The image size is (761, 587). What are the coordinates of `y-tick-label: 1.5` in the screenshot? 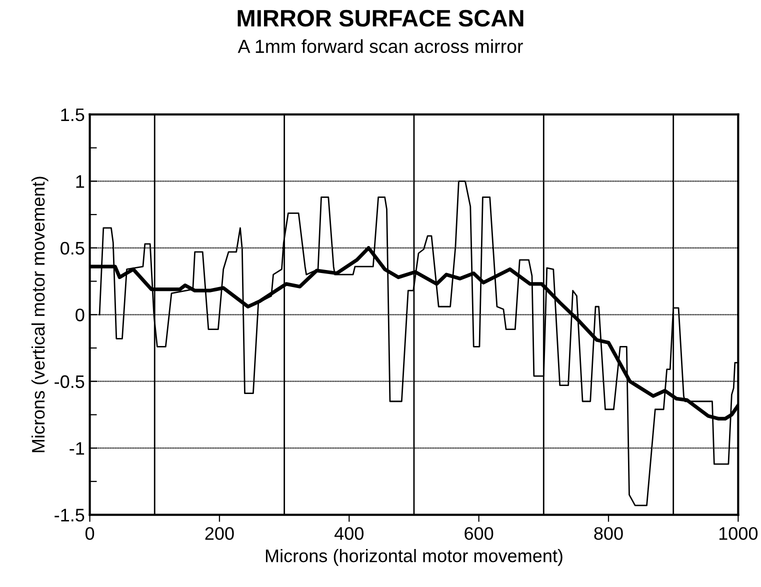 It's located at (72, 115).